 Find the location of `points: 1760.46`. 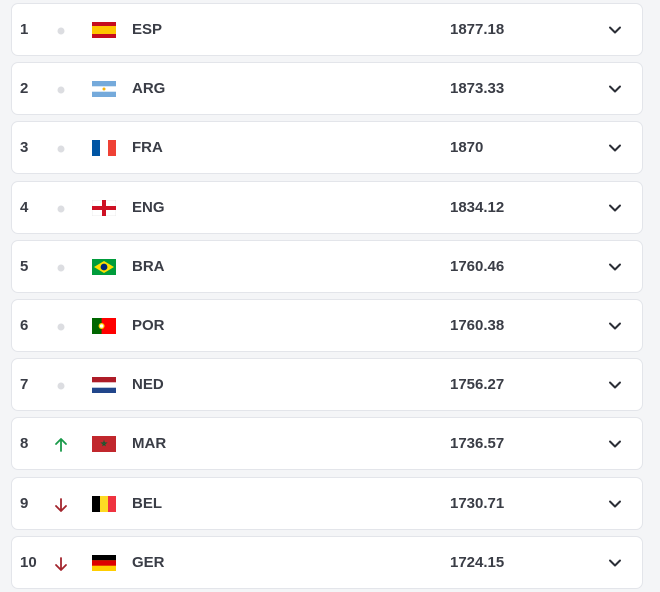

points: 1760.46 is located at coordinates (477, 266).